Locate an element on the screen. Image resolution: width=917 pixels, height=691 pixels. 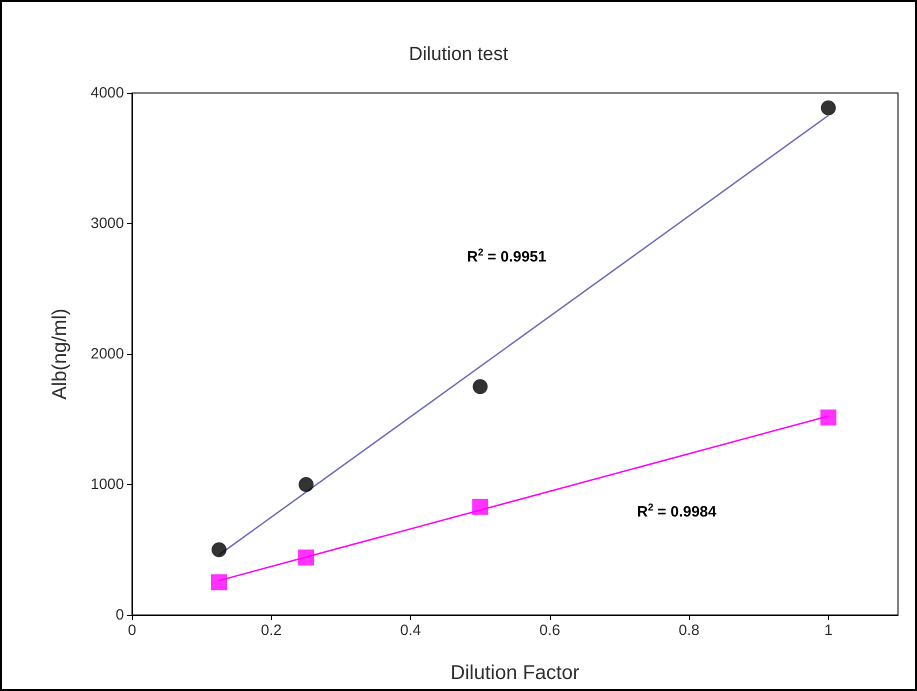
x-tick-label: 1 is located at coordinates (828, 630).